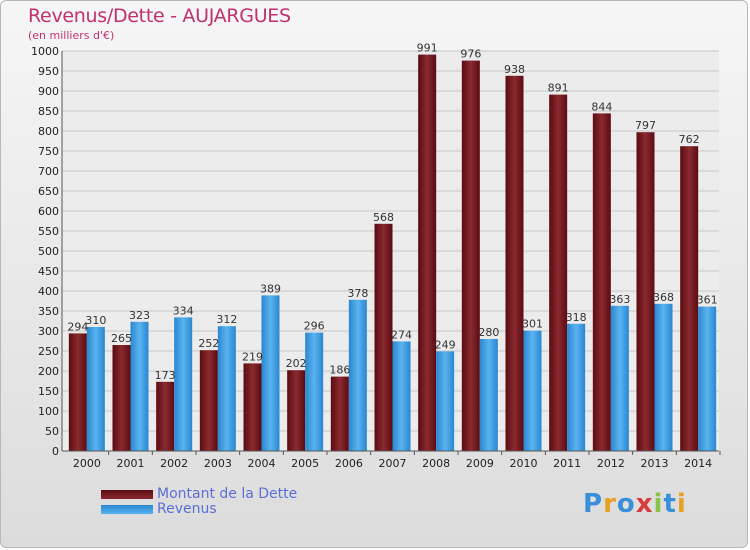 The image size is (750, 550). What do you see at coordinates (427, 48) in the screenshot?
I see `debt-value-label: 991` at bounding box center [427, 48].